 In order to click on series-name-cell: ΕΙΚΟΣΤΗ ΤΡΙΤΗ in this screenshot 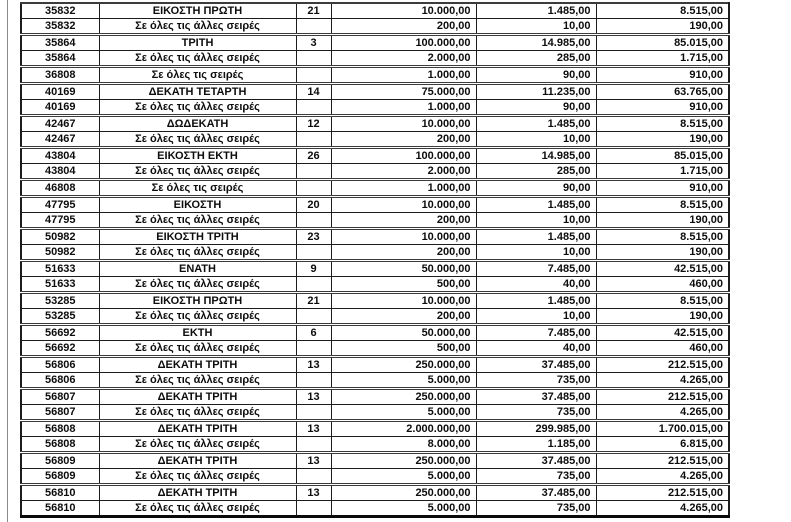, I will do `click(197, 236)`.